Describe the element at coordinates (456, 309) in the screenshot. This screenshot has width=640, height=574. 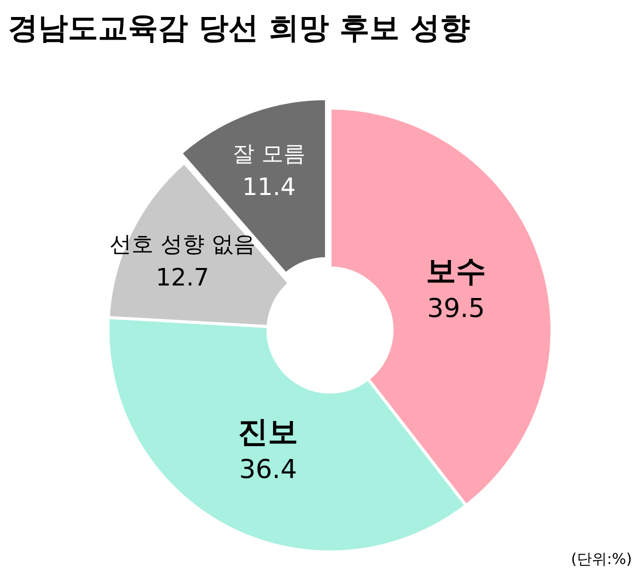
I see `data-label: 39.5` at that location.